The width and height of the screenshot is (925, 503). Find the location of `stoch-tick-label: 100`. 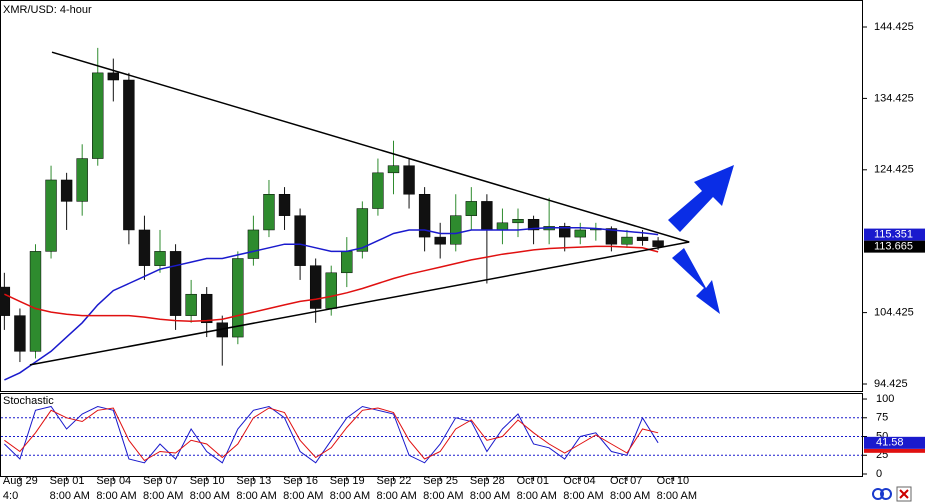

stoch-tick-label: 100 is located at coordinates (885, 399).